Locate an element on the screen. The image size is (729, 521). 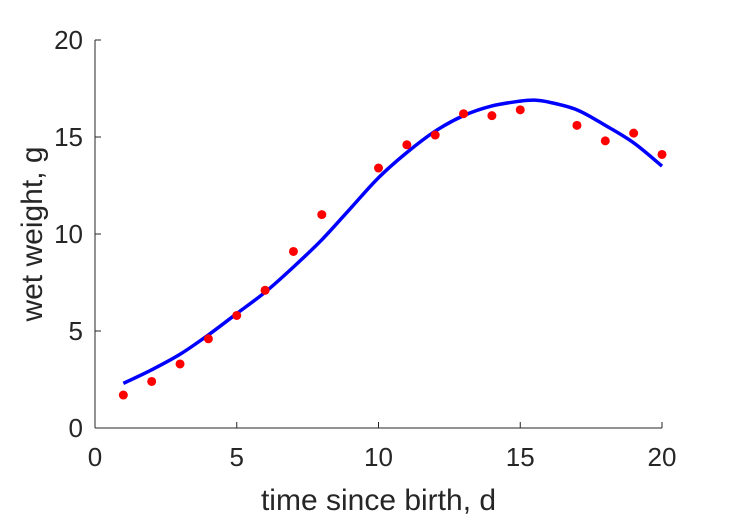
y-tick-label: 20 is located at coordinates (68, 40).